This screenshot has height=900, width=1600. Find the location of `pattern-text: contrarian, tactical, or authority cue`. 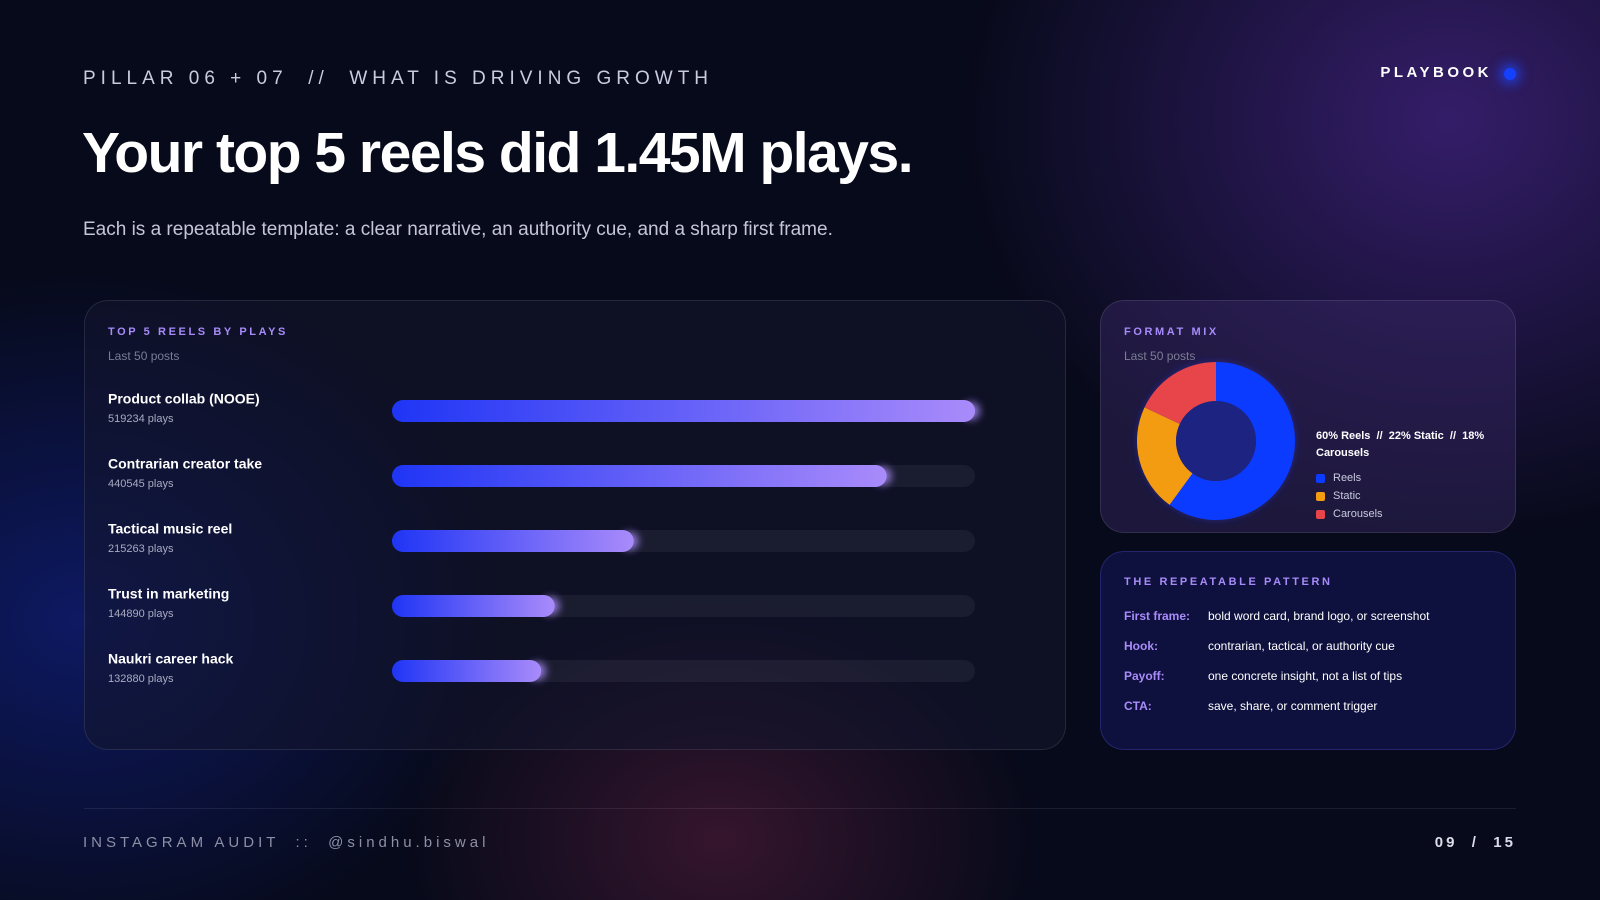

pattern-text: contrarian, tactical, or authority cue is located at coordinates (1301, 646).